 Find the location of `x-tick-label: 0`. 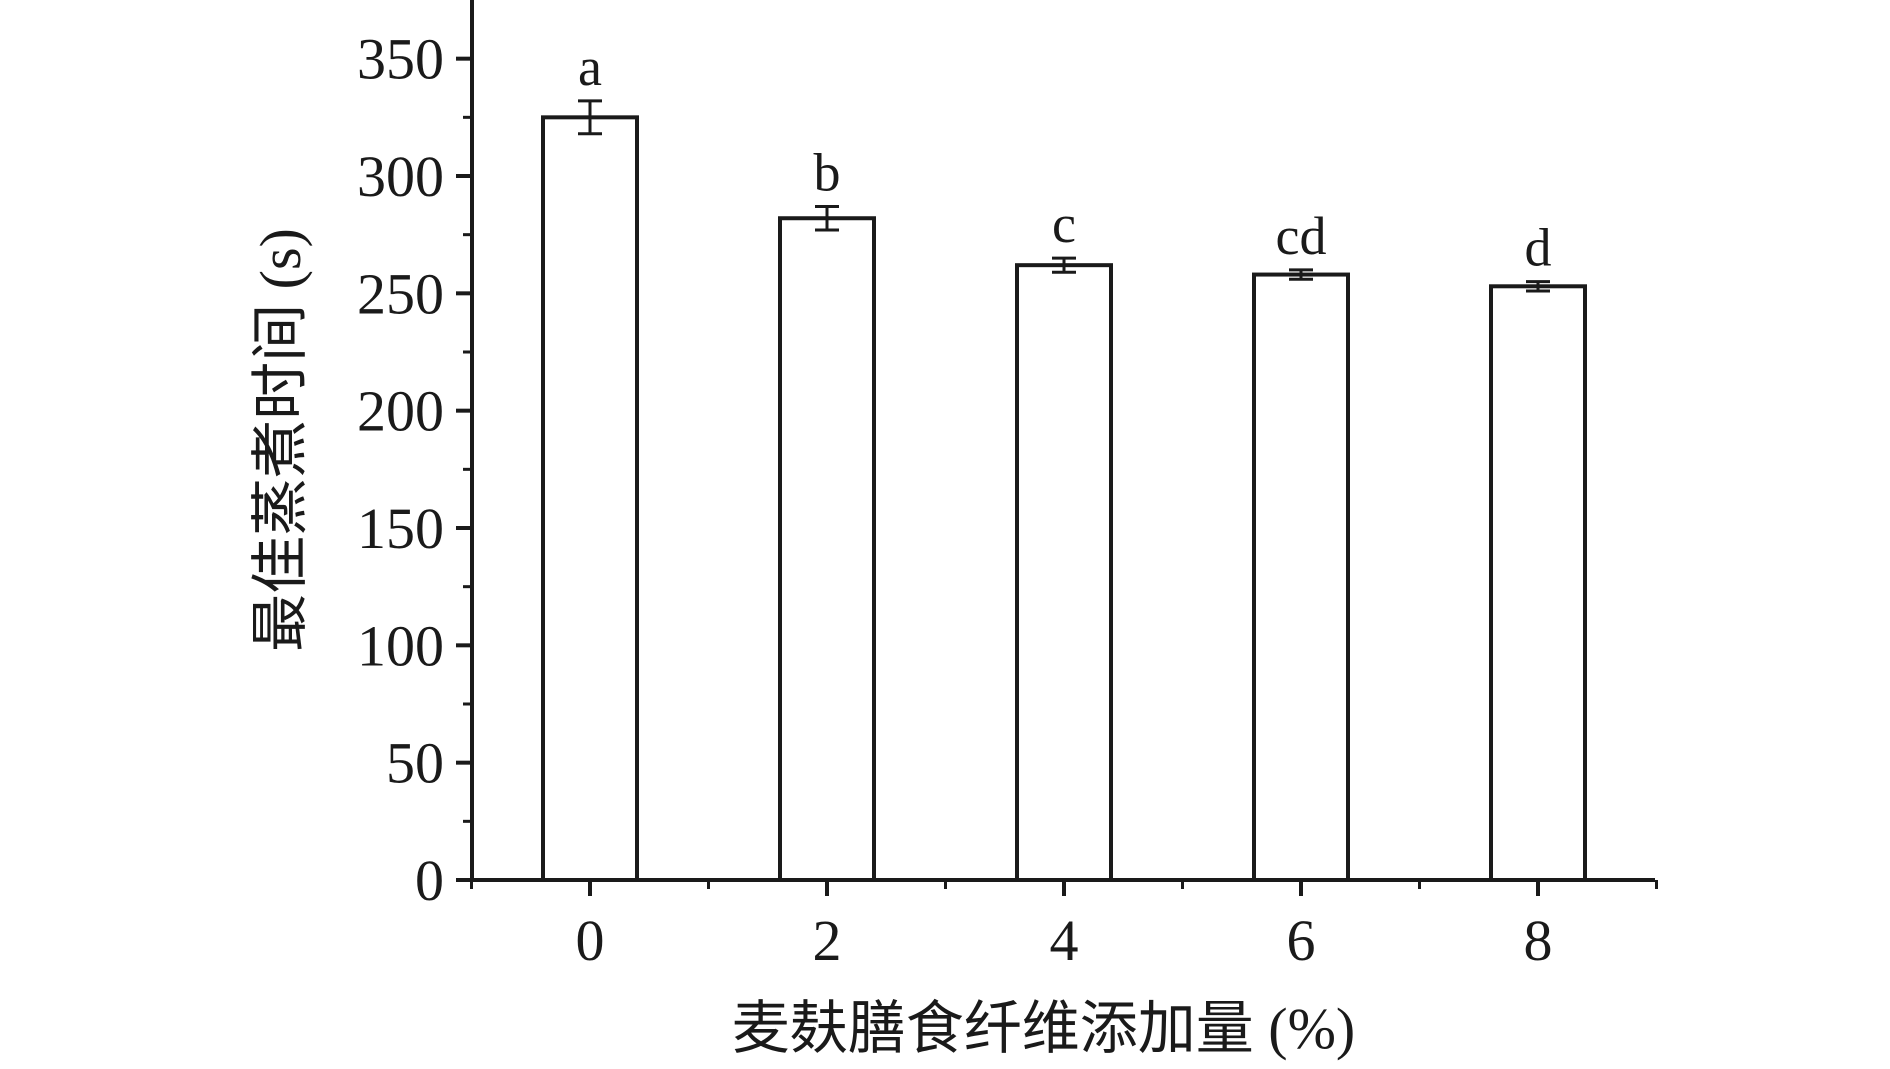

x-tick-label: 0 is located at coordinates (590, 940).